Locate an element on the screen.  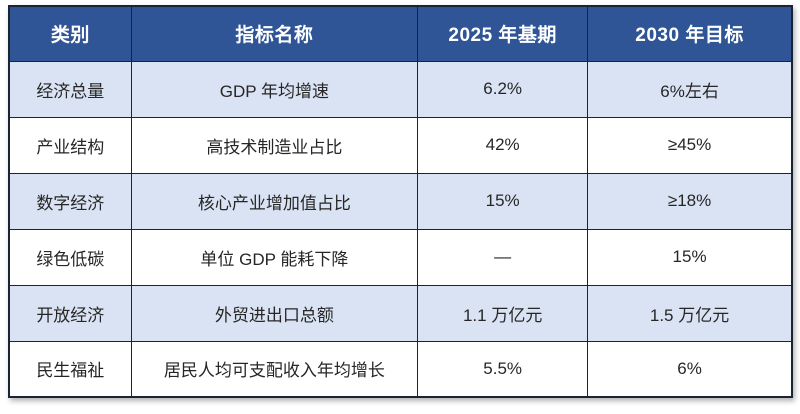
header-row: 类别 指标名称 2025 年基期 2030 年目标 is located at coordinates (400, 33).